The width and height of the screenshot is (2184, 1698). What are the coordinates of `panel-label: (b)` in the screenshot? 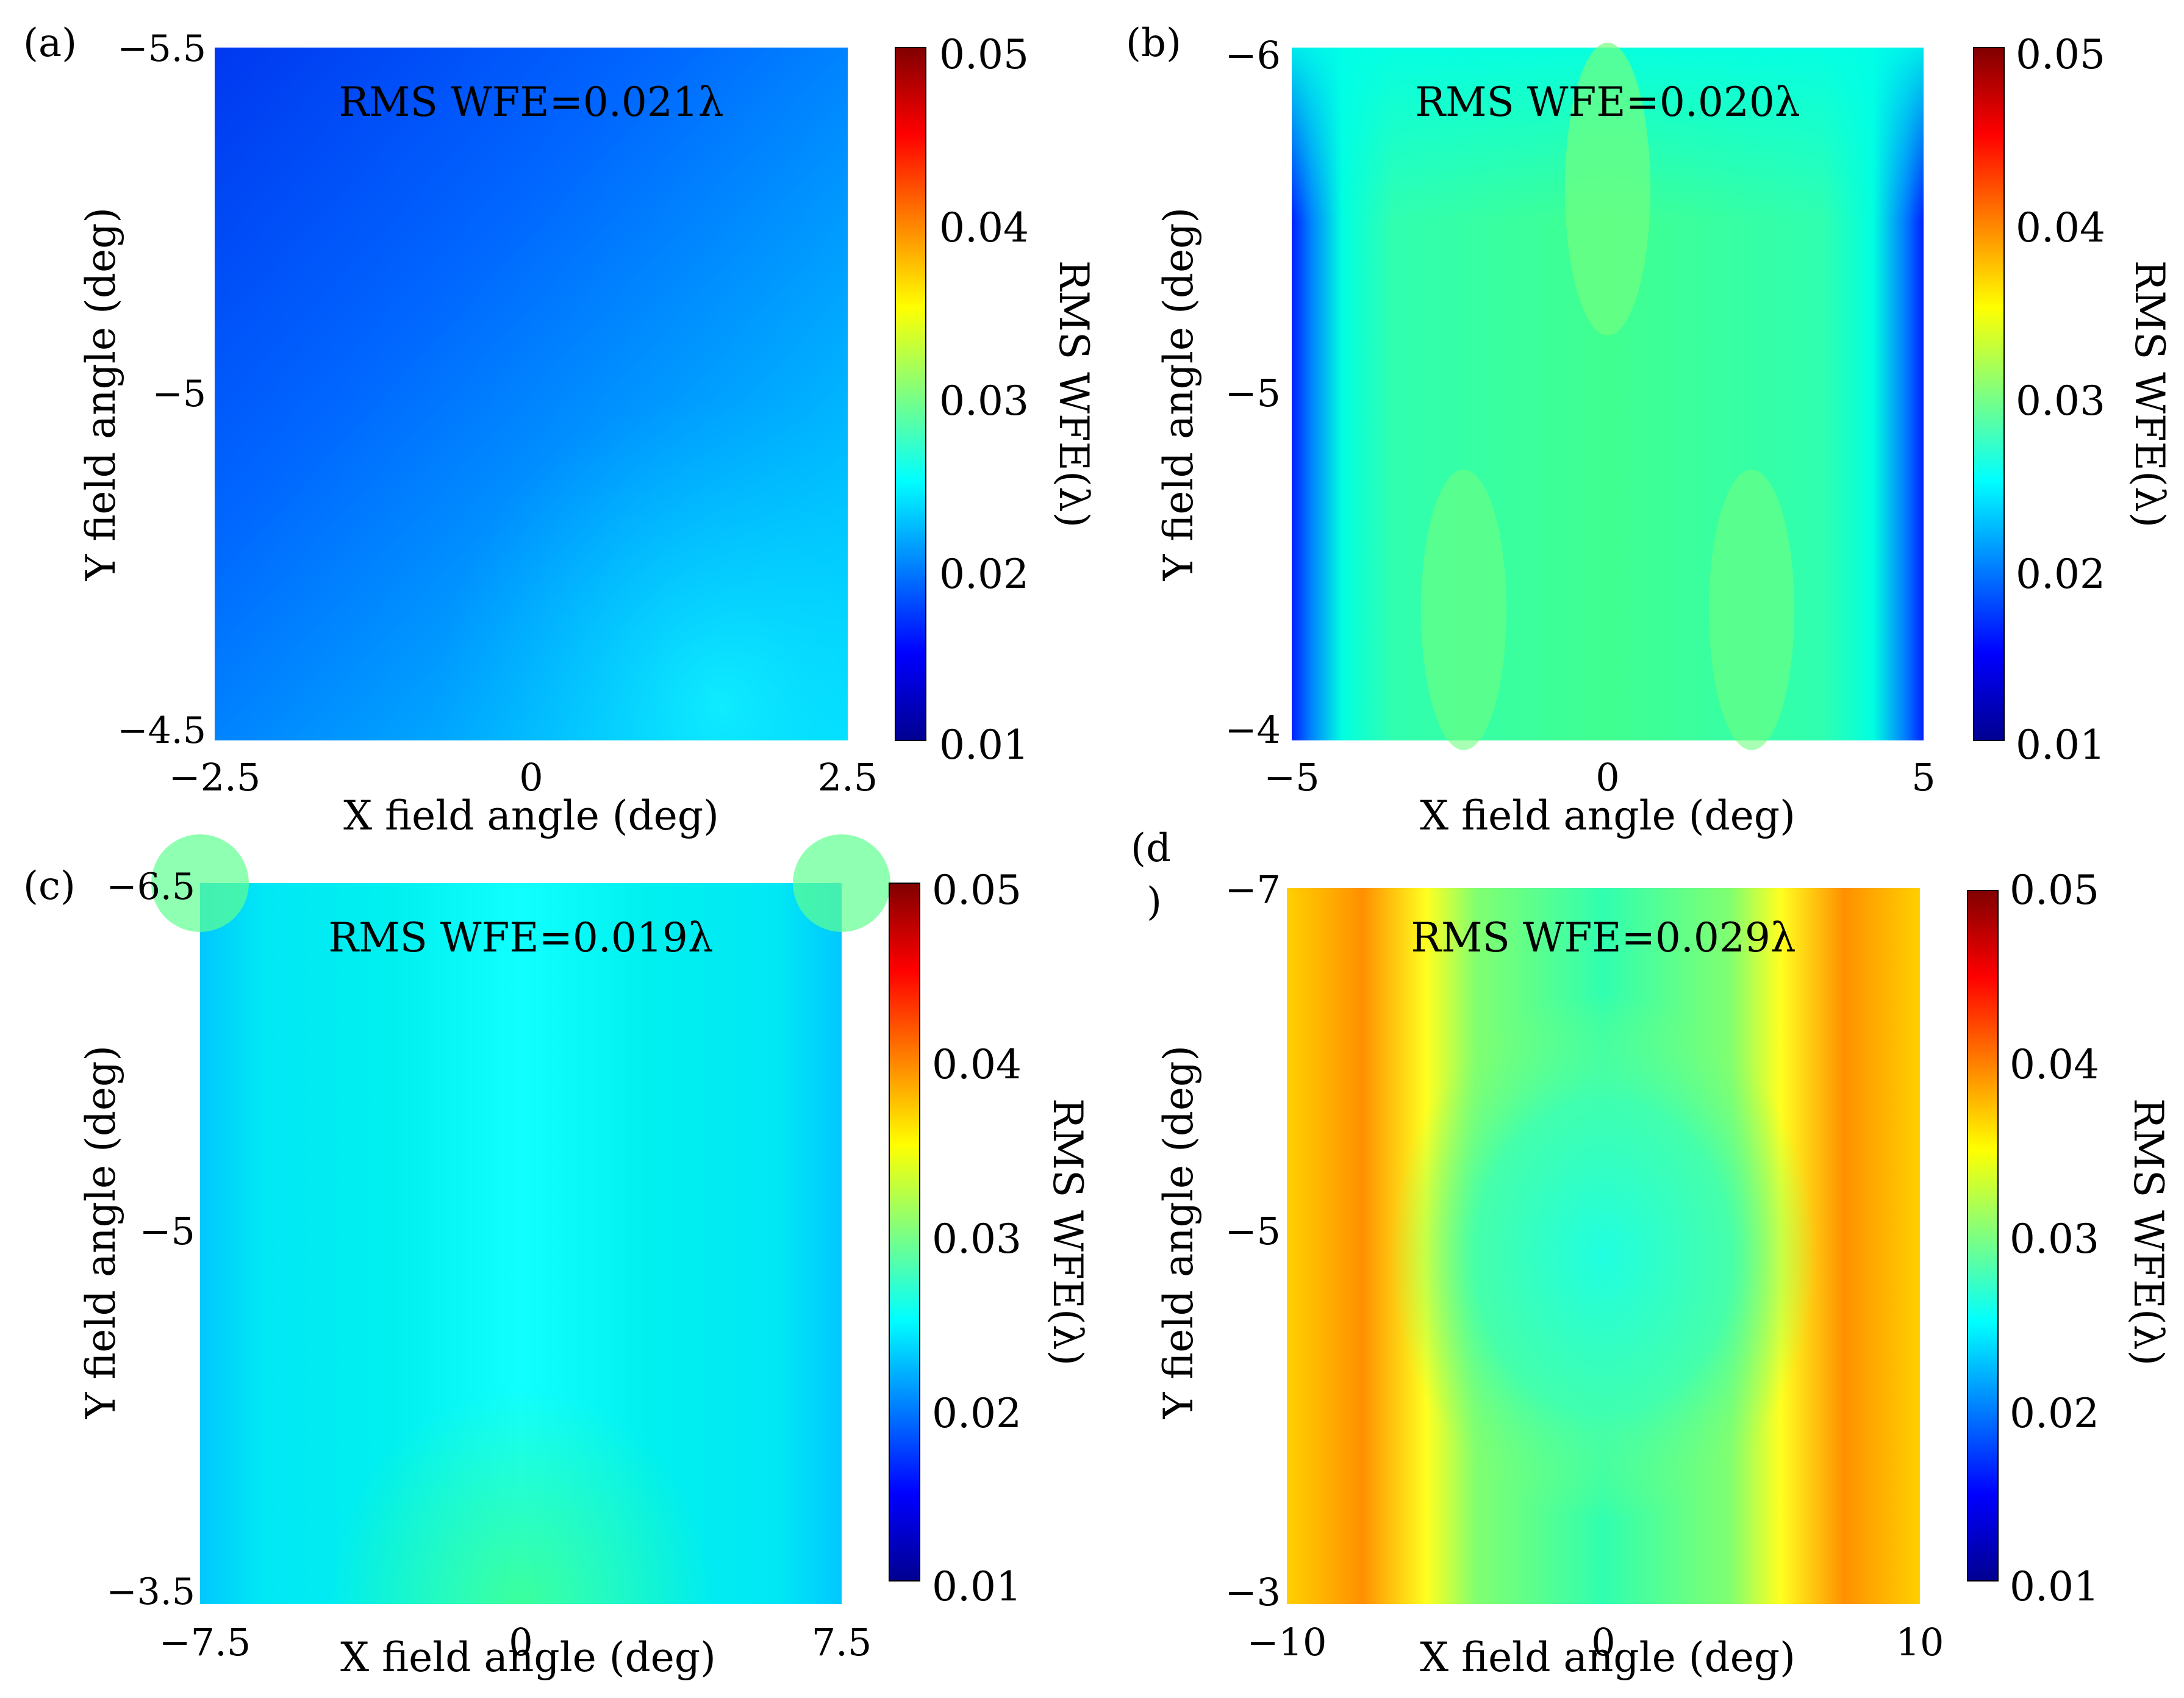 It's located at (1153, 44).